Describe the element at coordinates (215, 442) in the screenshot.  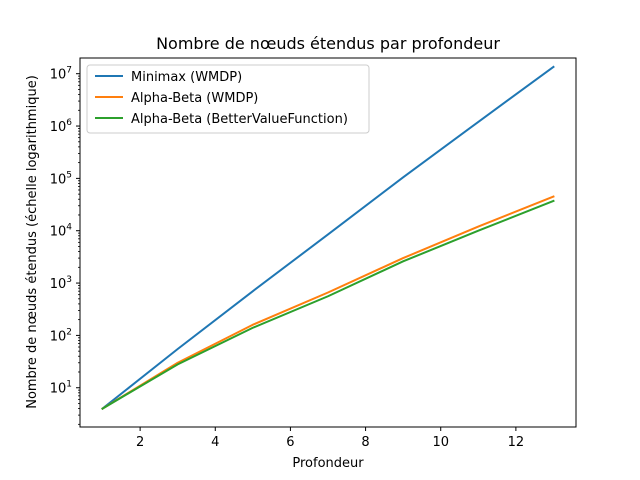
I see `x-tick-label: 4` at that location.